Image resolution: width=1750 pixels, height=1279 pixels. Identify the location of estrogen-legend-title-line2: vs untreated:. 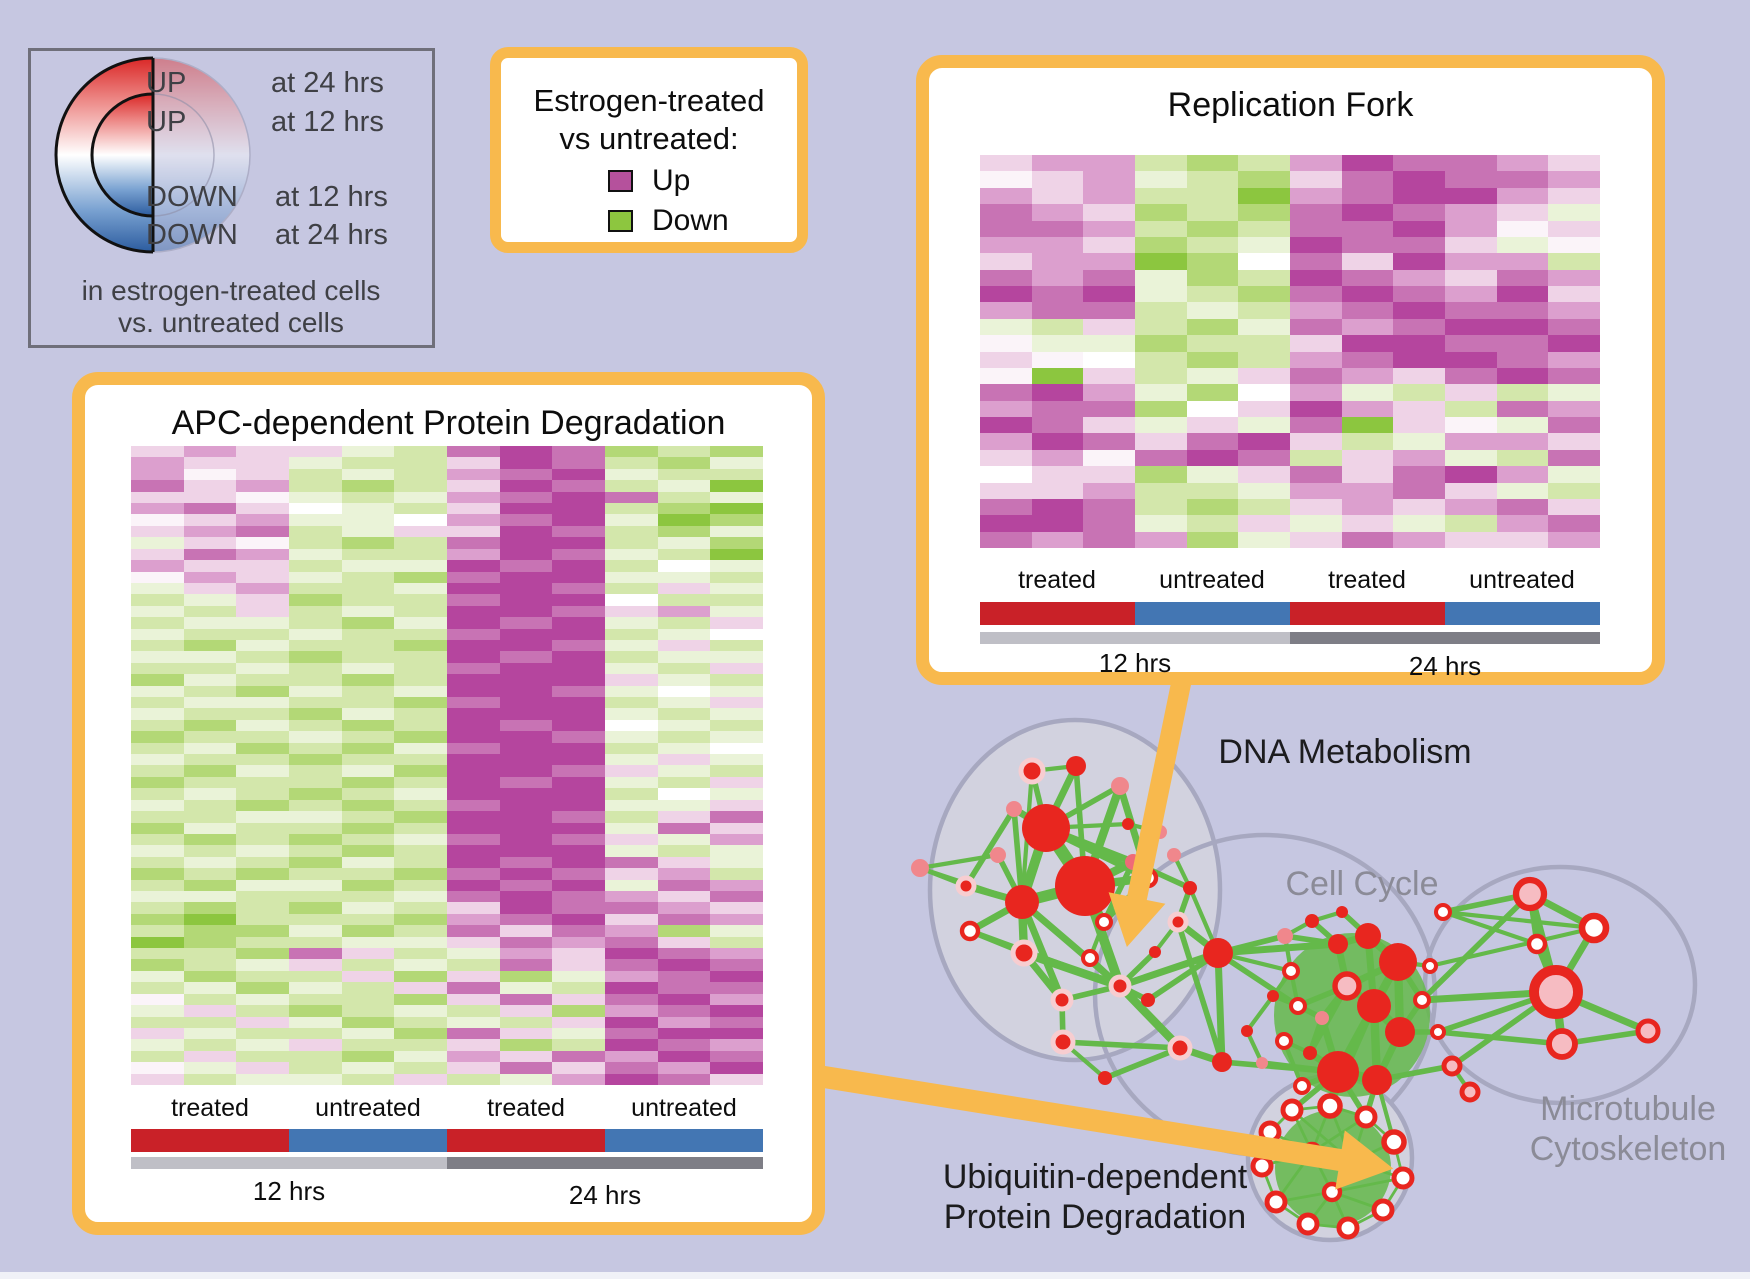
(649, 138).